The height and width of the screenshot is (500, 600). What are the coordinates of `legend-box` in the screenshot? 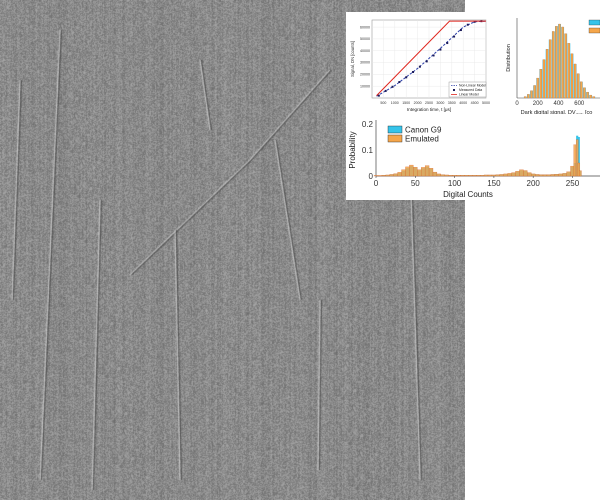 It's located at (467, 89).